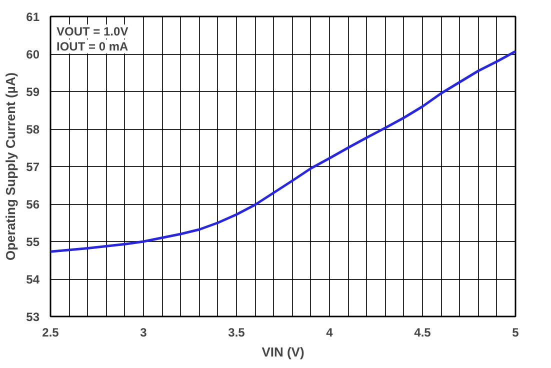 The width and height of the screenshot is (551, 368). I want to click on y-tick-label: 58, so click(33, 129).